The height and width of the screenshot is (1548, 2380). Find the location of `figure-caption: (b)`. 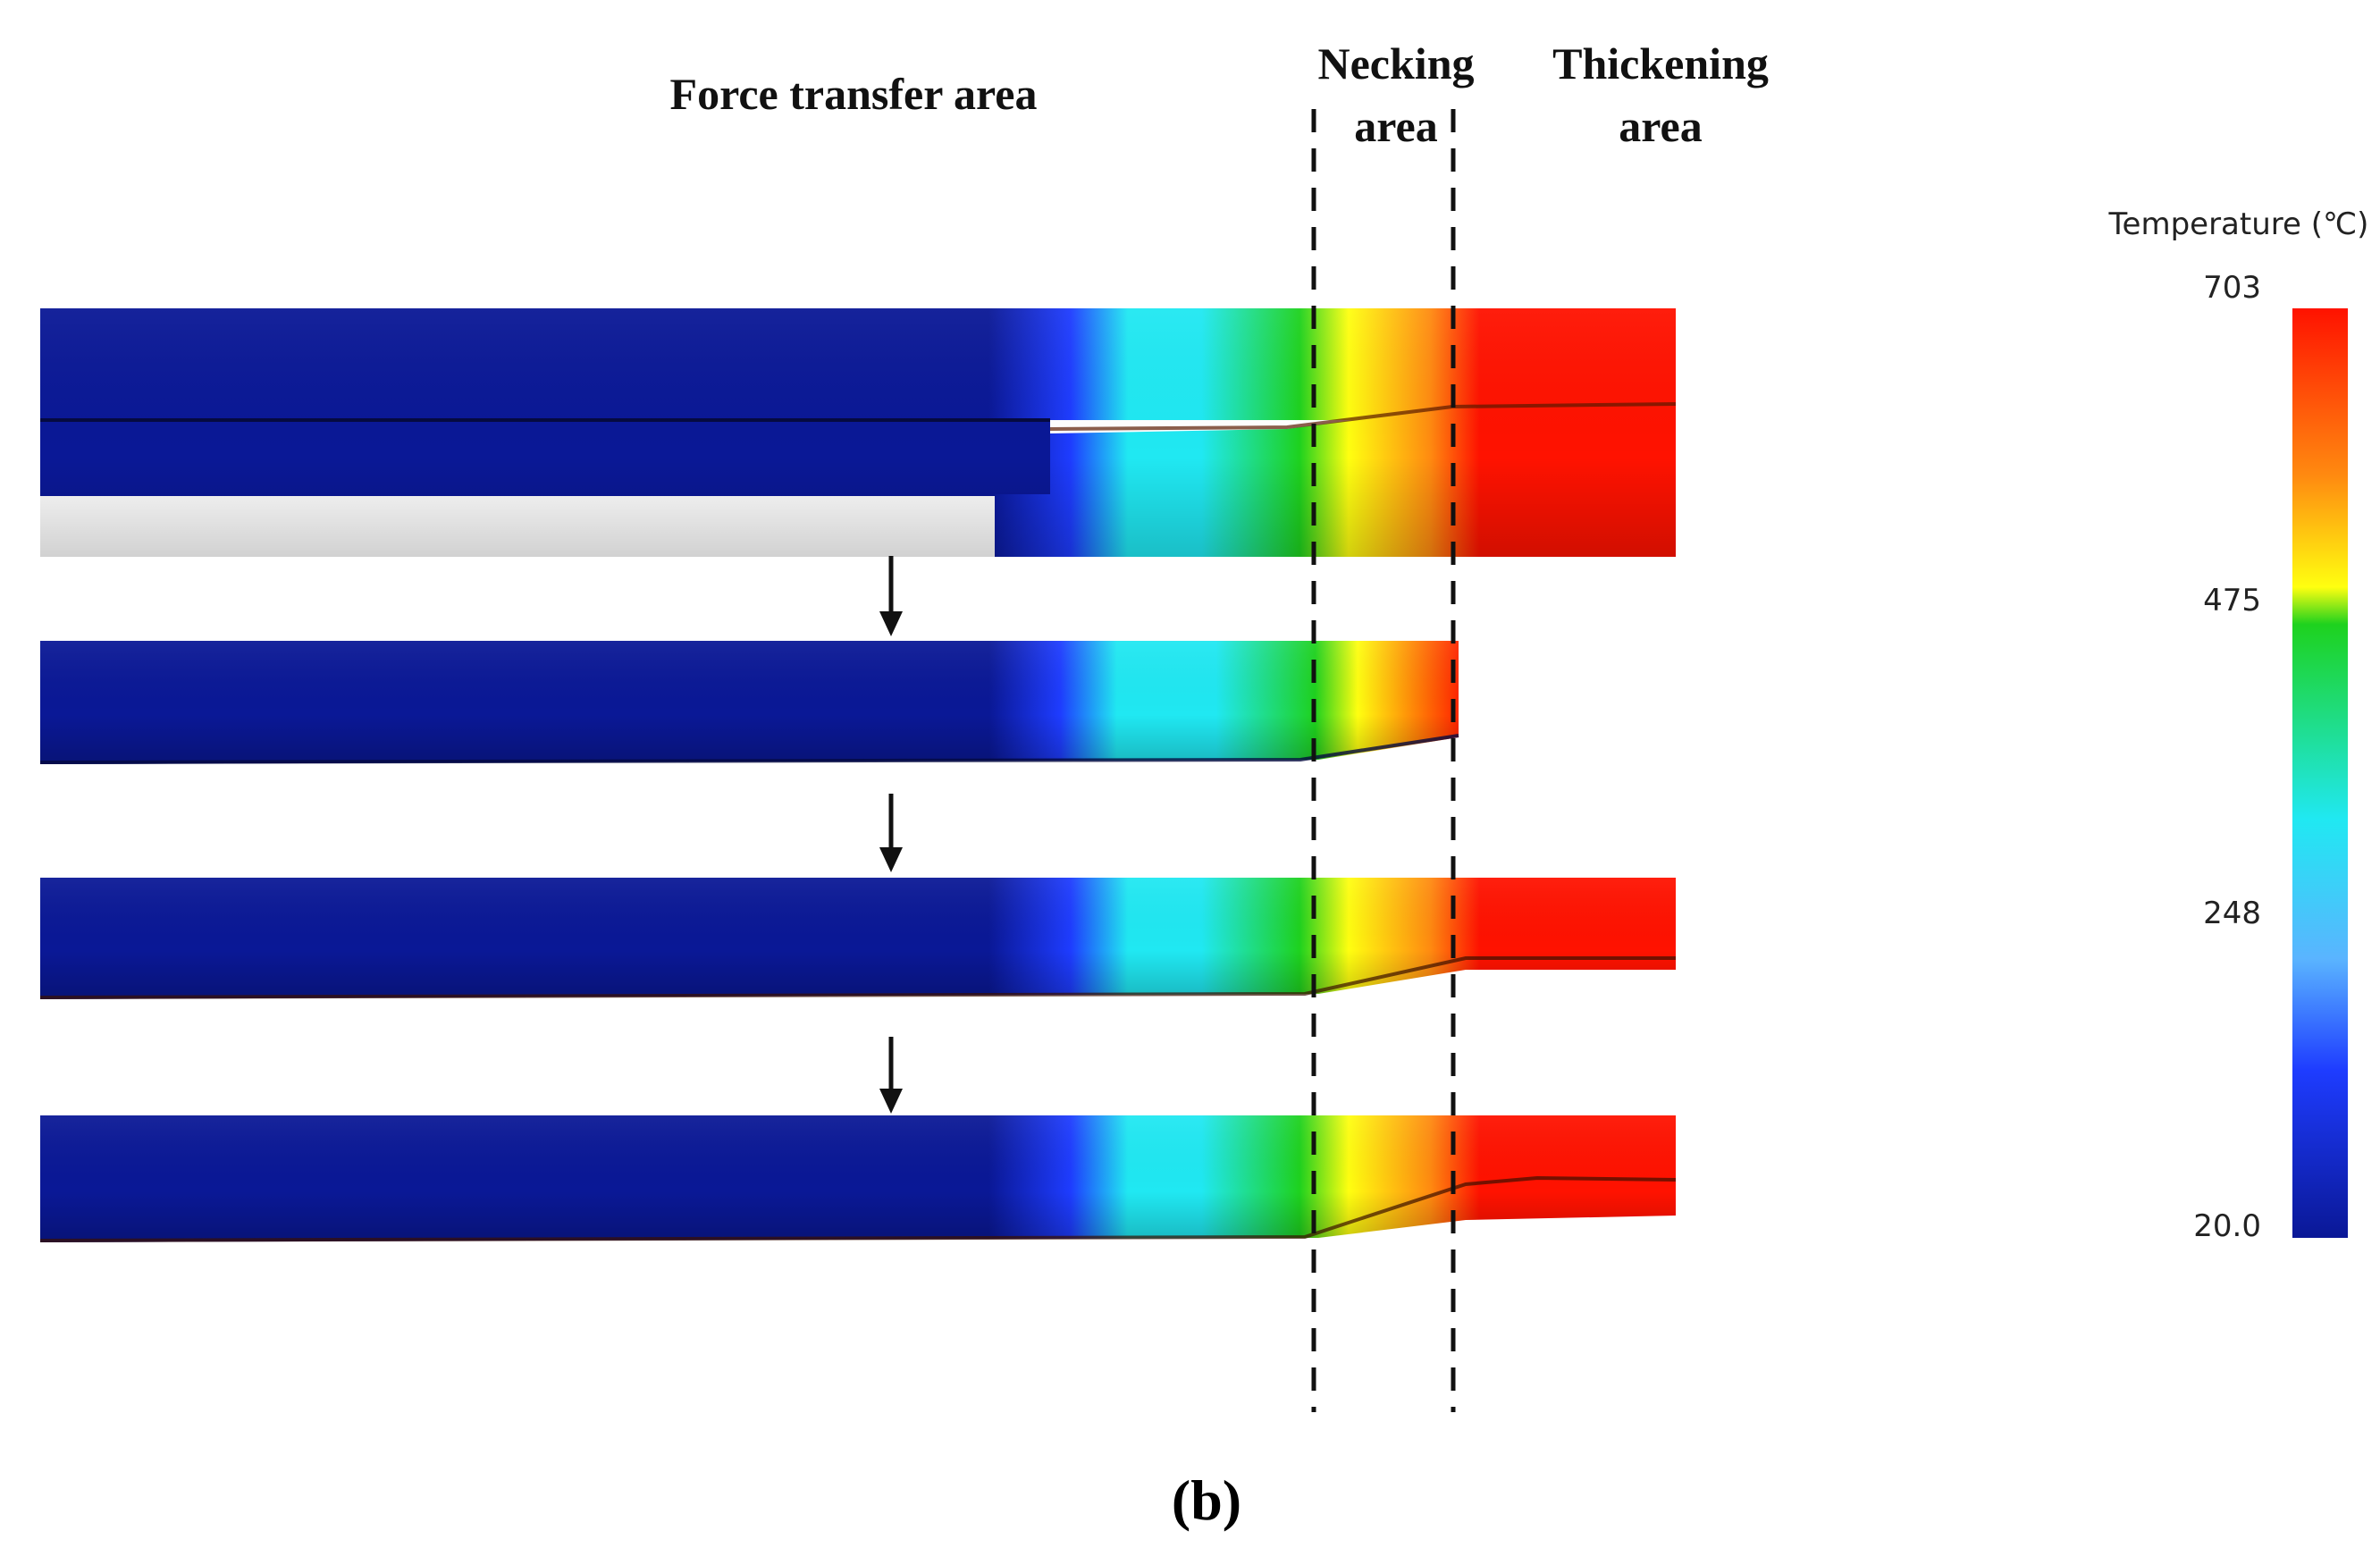

figure-caption: (b) is located at coordinates (1206, 1500).